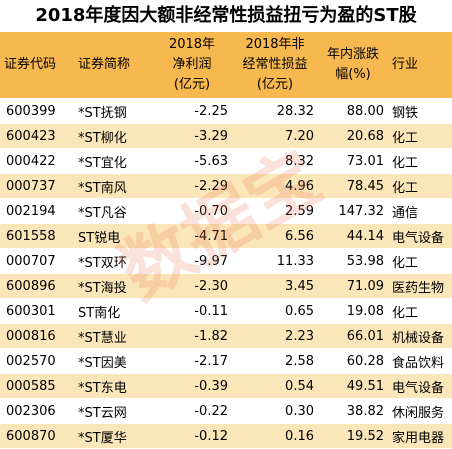 This screenshot has height=449, width=452. I want to click on cell-net-profit: -2.30, so click(192, 286).